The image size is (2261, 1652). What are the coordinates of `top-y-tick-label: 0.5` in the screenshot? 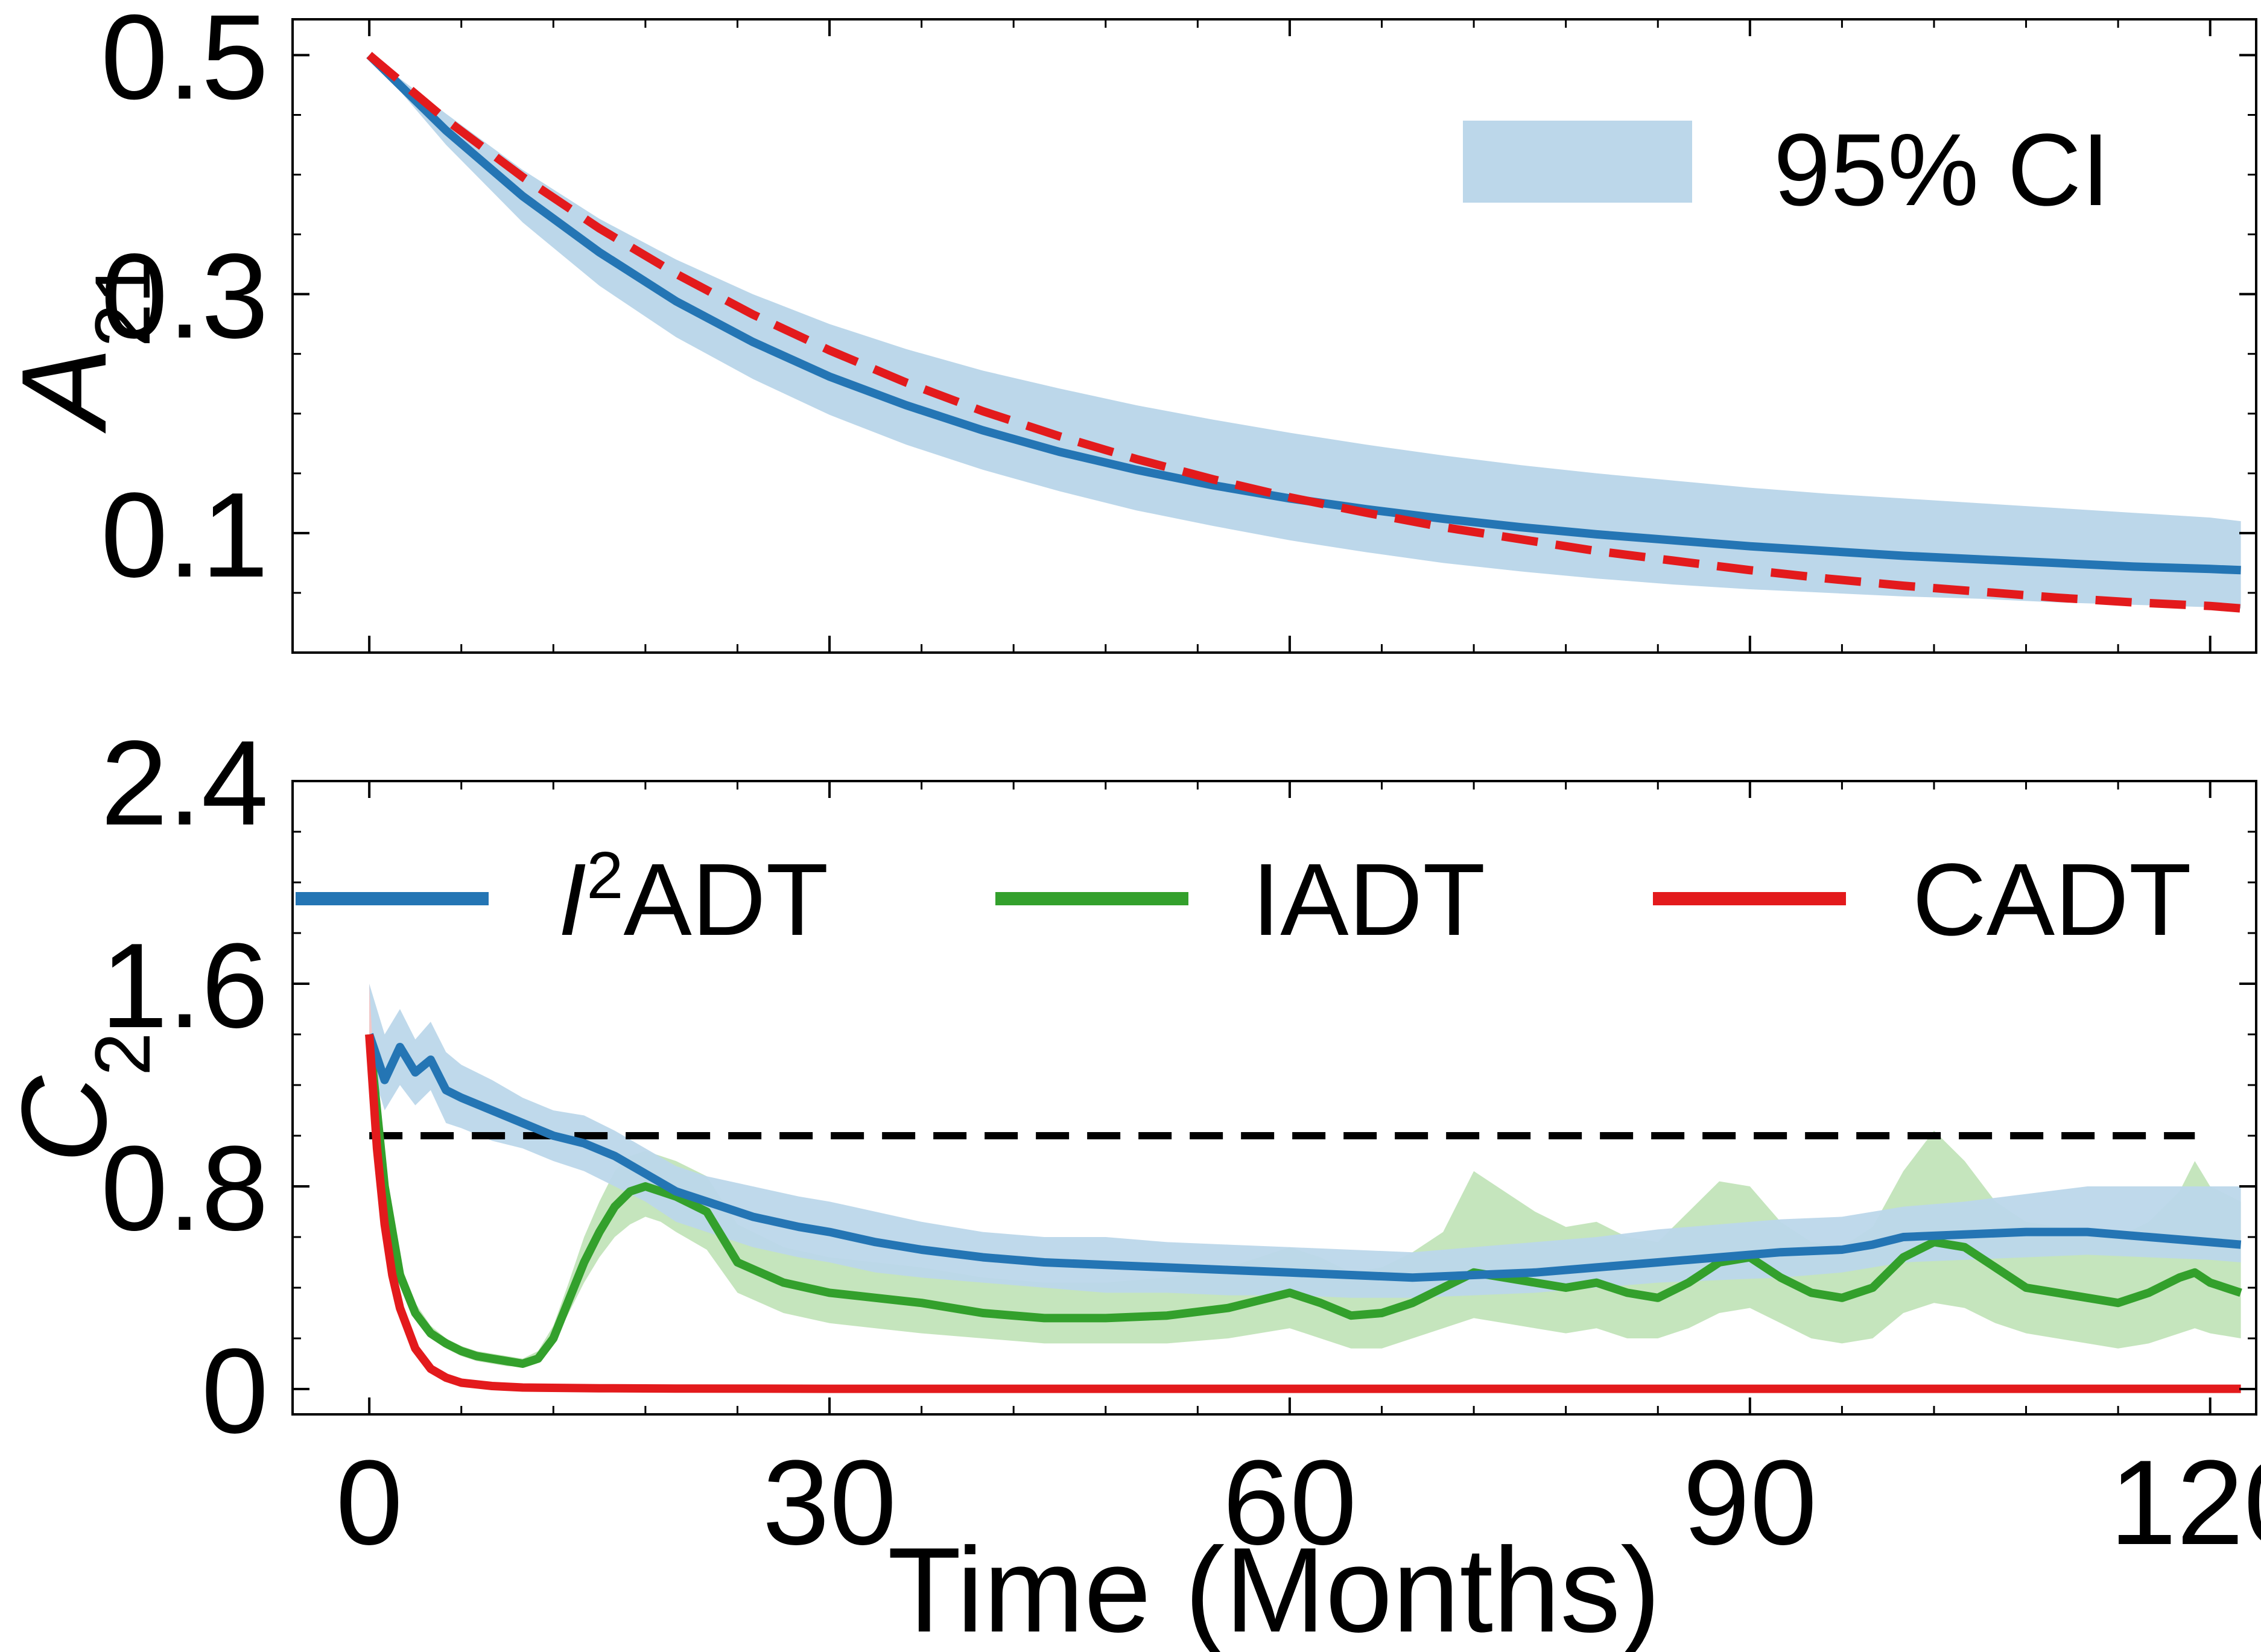 It's located at (184, 62).